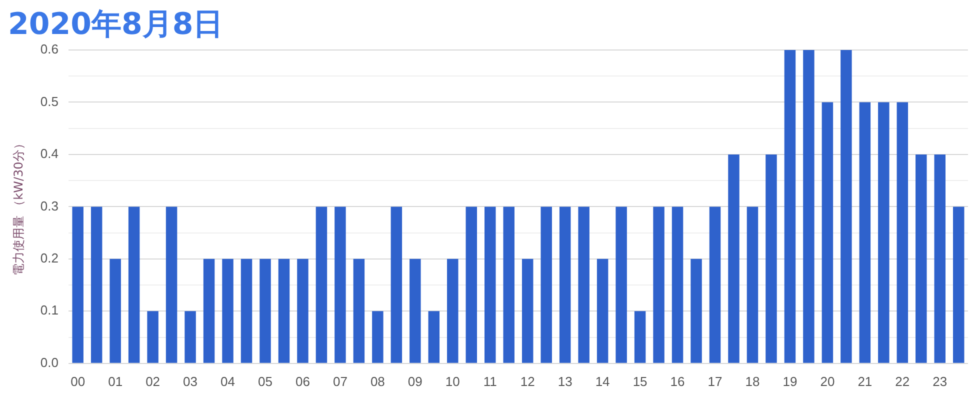 The image size is (980, 401). I want to click on x-tick-label: 08, so click(377, 381).